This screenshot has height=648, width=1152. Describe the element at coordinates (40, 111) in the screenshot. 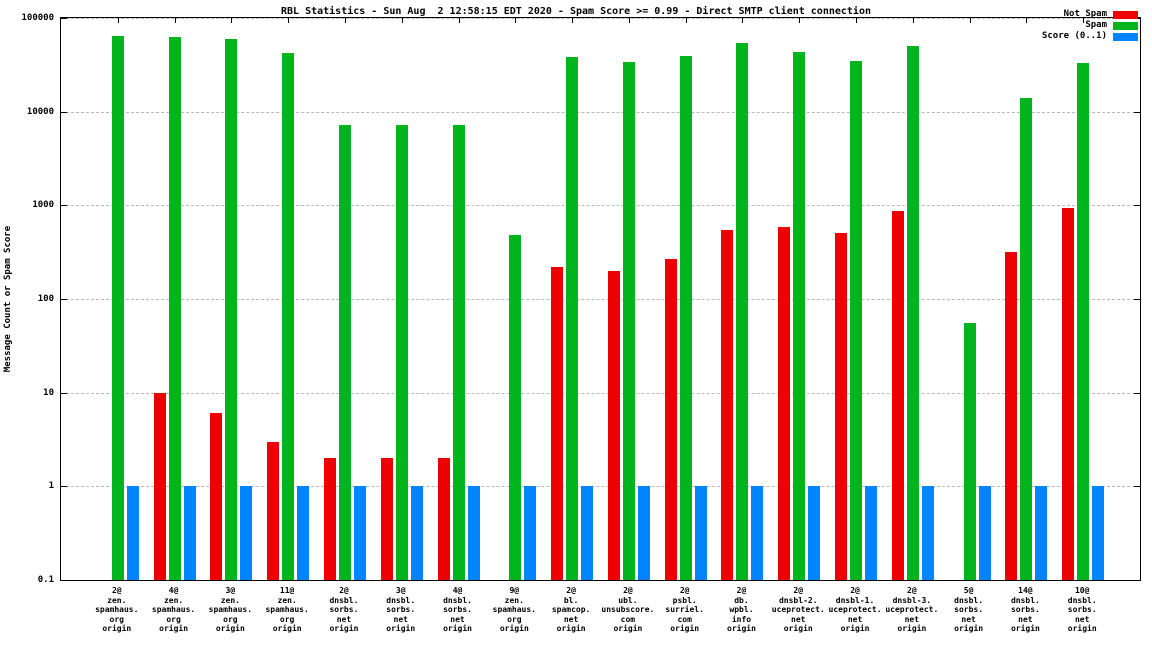

I see `y-tick-label: 10000` at that location.